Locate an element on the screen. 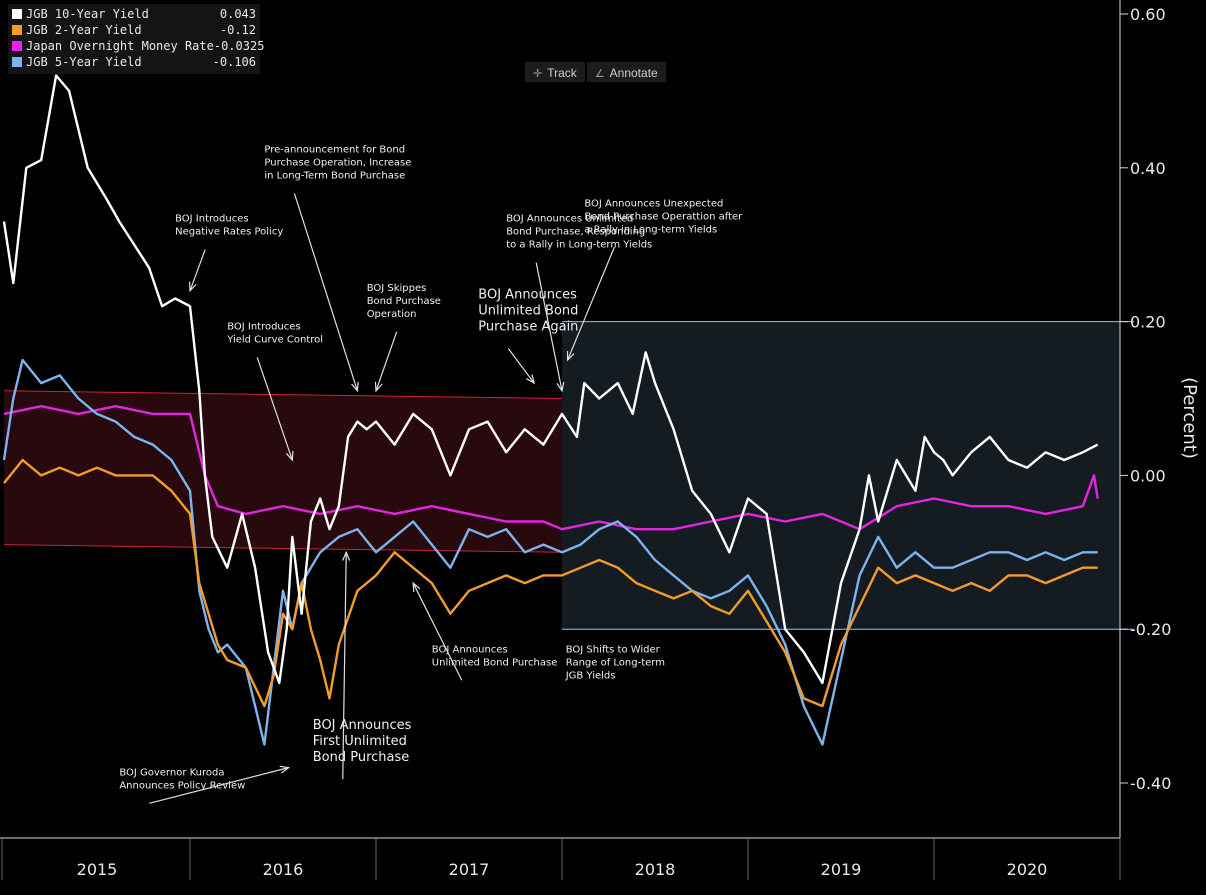 This screenshot has height=895, width=1206. legend-item-10y: JGB 10-Year Yield 0.043 is located at coordinates (134, 14).